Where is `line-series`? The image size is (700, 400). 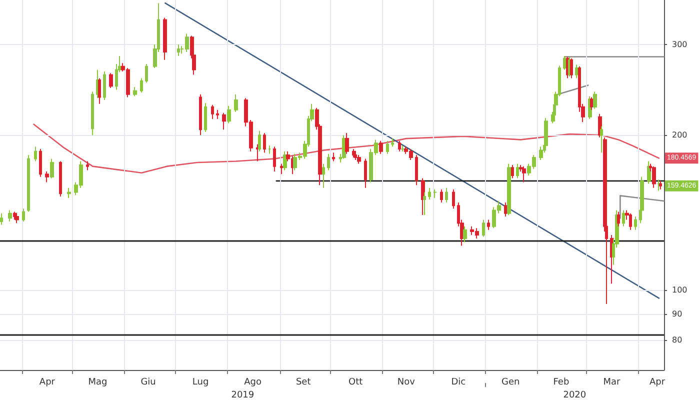 line-series is located at coordinates (346, 149).